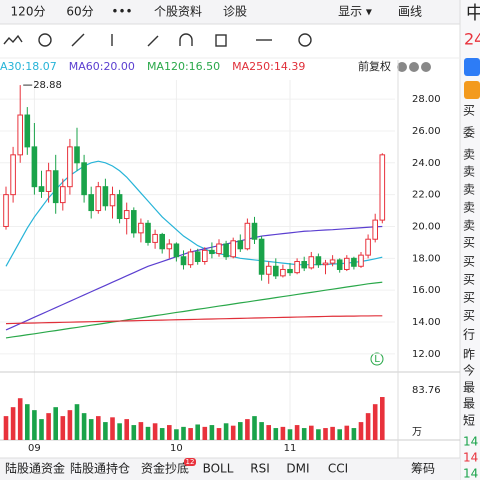 The image size is (480, 480). What do you see at coordinates (374, 66) in the screenshot?
I see `adjust: 前复权` at bounding box center [374, 66].